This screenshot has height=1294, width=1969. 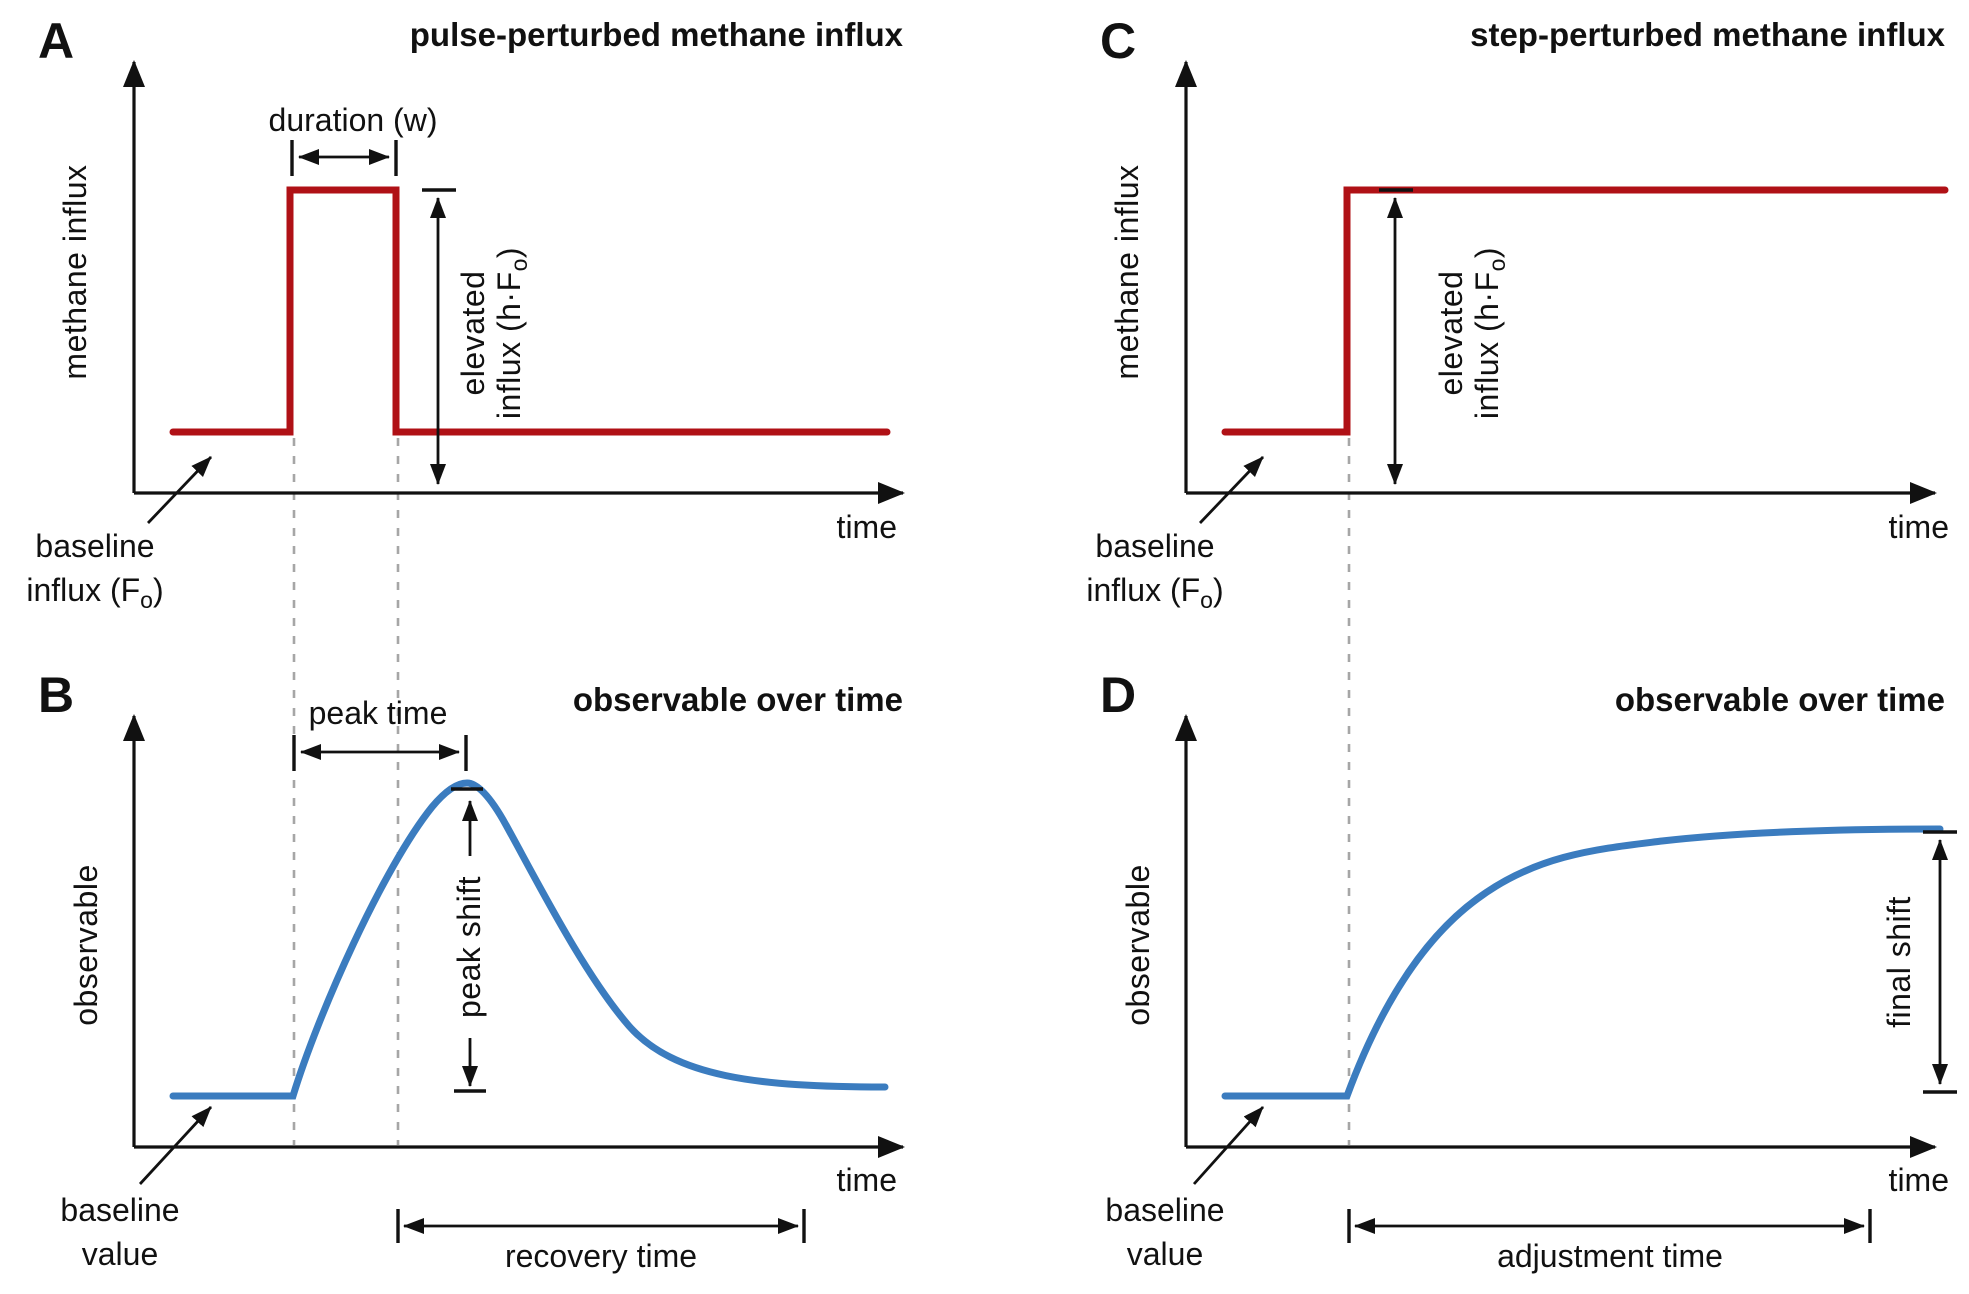 What do you see at coordinates (1154, 592) in the screenshot?
I see `panel-c-baseline-label-line2: influx (Fo)` at bounding box center [1154, 592].